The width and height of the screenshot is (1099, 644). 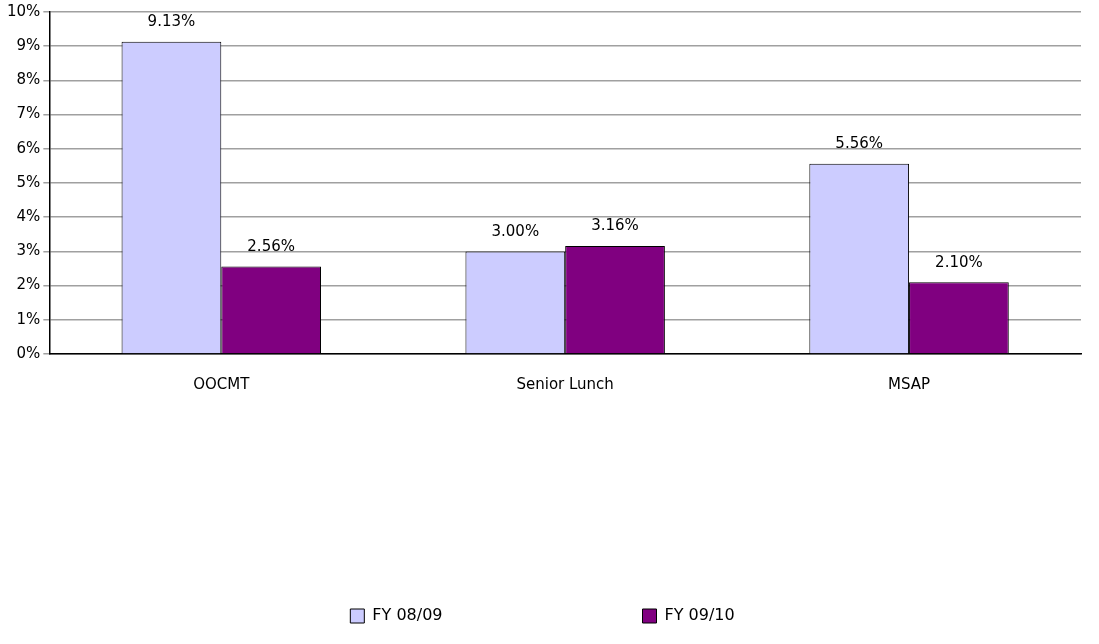 What do you see at coordinates (28, 352) in the screenshot?
I see `y-tick-label: 0%` at bounding box center [28, 352].